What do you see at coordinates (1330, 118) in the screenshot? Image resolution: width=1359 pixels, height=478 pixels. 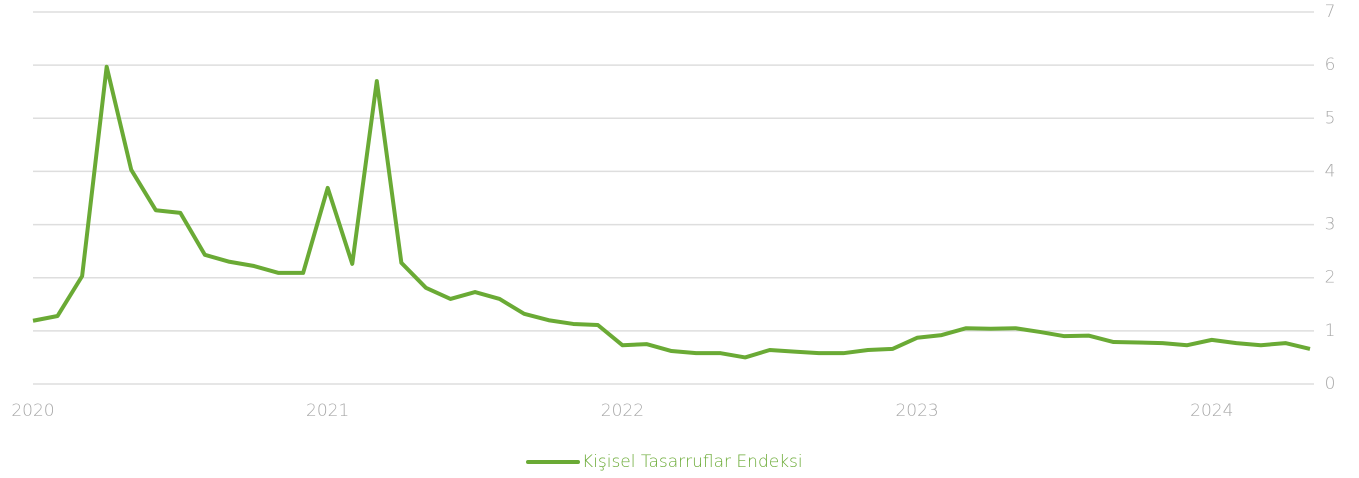 I see `y-tick-label: 5` at bounding box center [1330, 118].